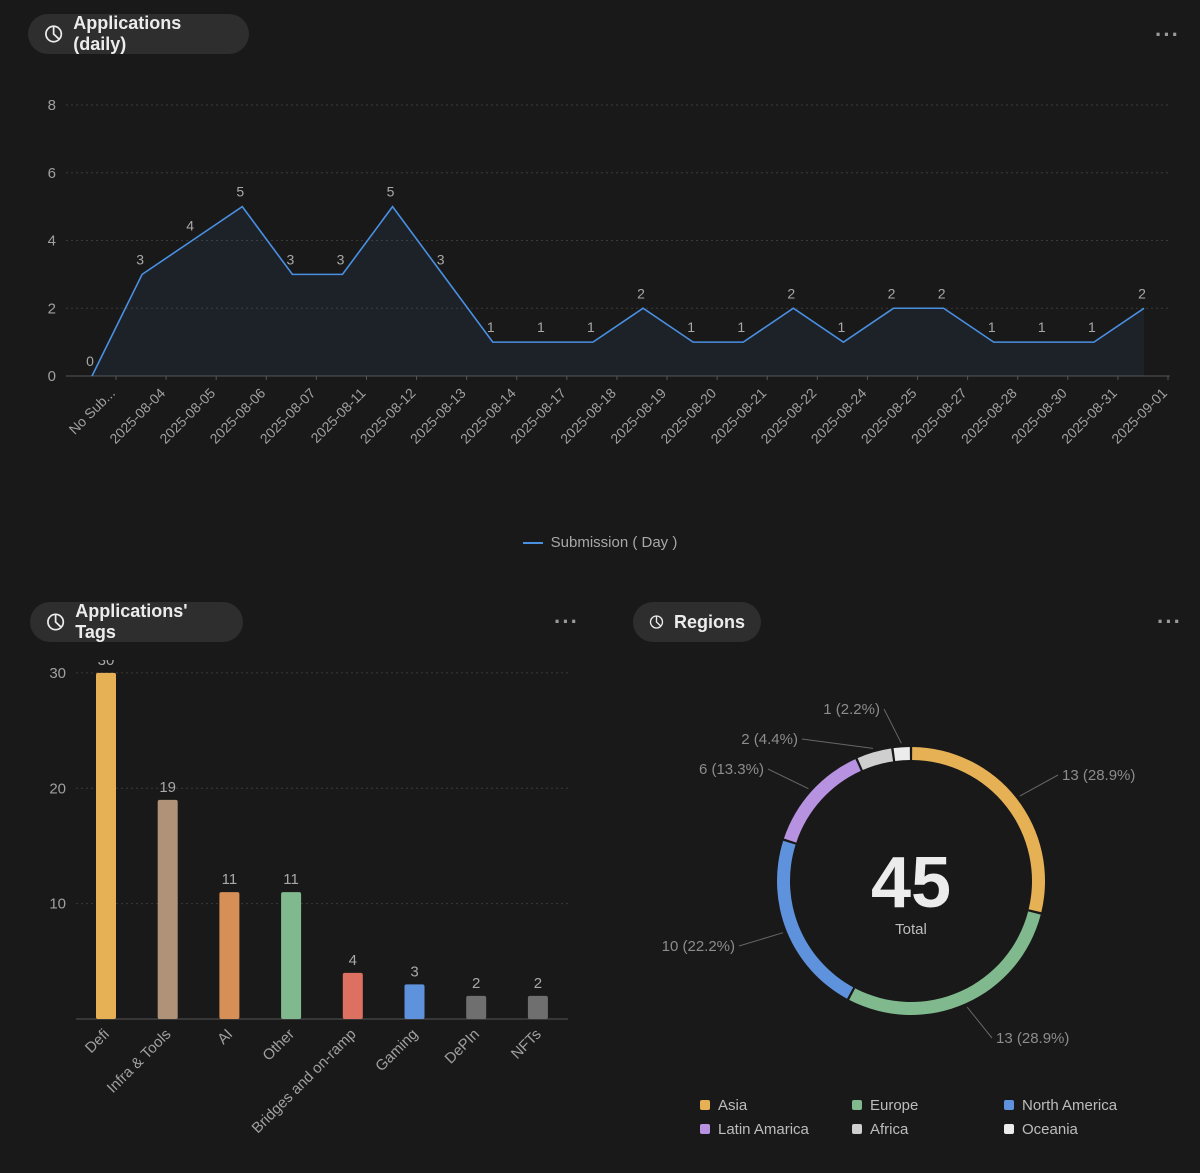  I want to click on daily-legend: Submission ( Day ), so click(600, 542).